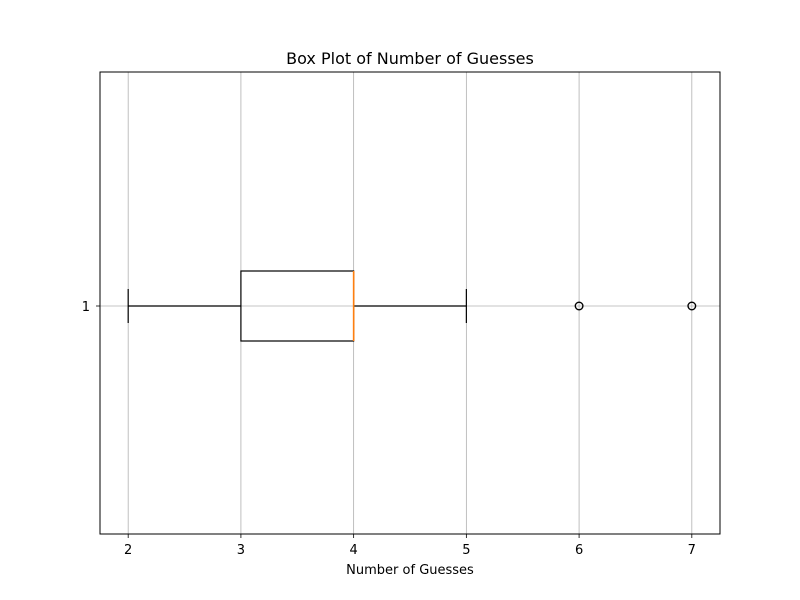  I want to click on box-group, so click(412, 306).